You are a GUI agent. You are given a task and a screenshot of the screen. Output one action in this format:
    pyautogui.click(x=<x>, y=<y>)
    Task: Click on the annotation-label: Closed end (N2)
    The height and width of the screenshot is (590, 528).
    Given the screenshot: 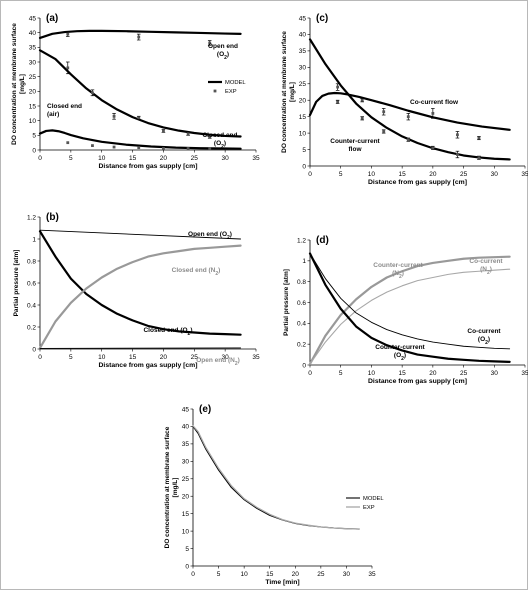 What is the action you would take?
    pyautogui.click(x=196, y=272)
    